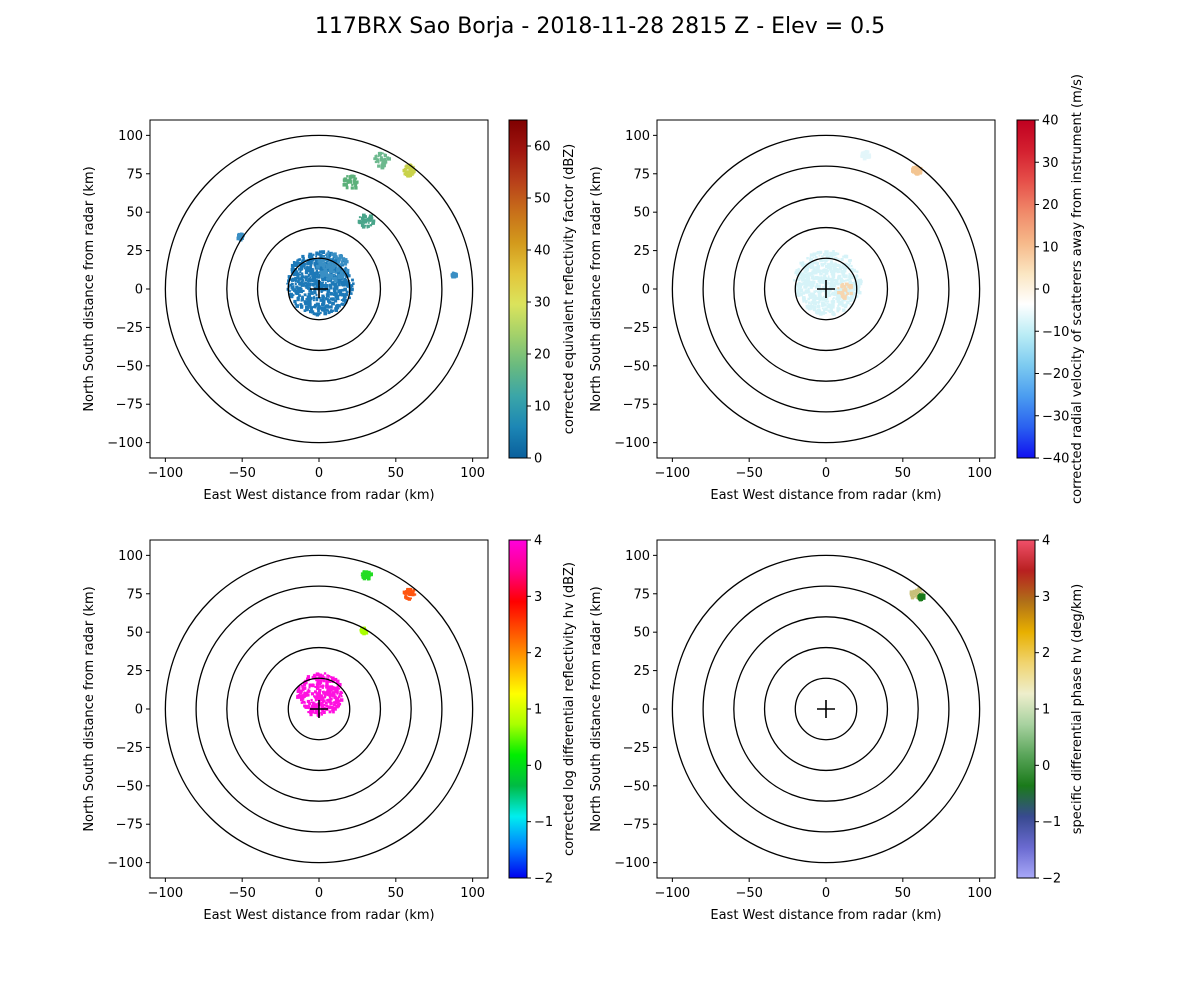 Image resolution: width=1200 pixels, height=1000 pixels. I want to click on colorbar-tick-label: −20, so click(1055, 374).